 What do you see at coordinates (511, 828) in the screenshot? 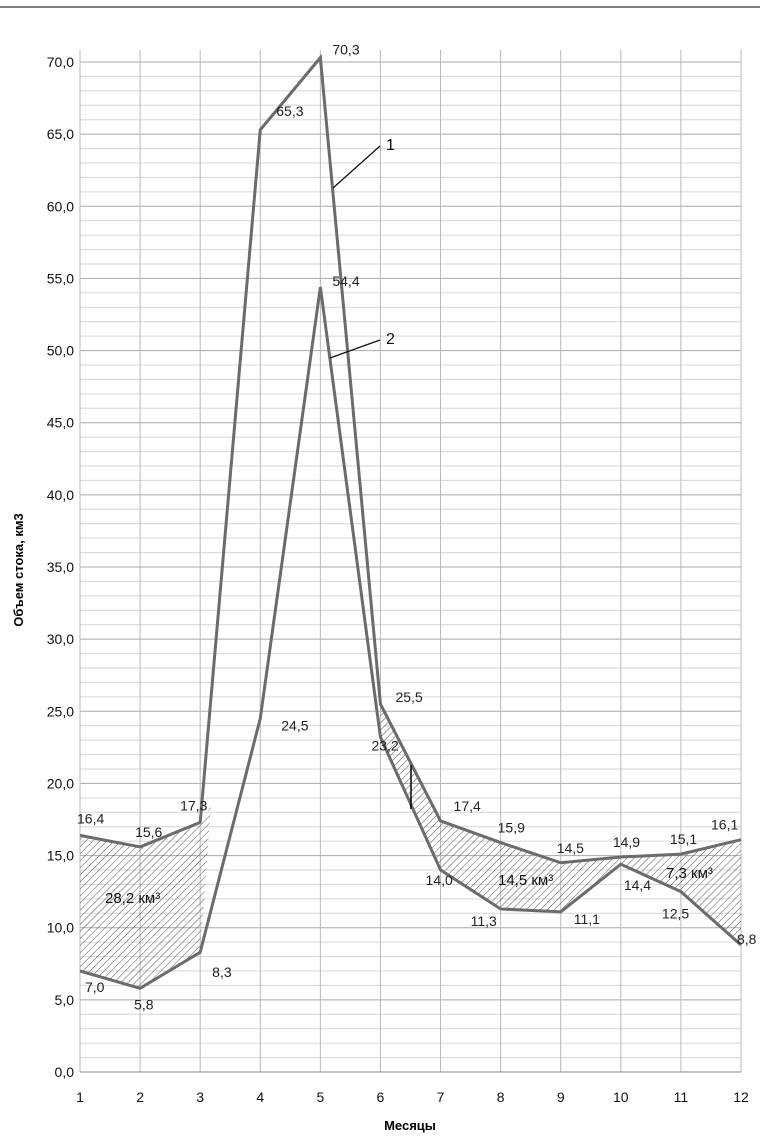
I see `series-1-data-label: 15,9` at bounding box center [511, 828].